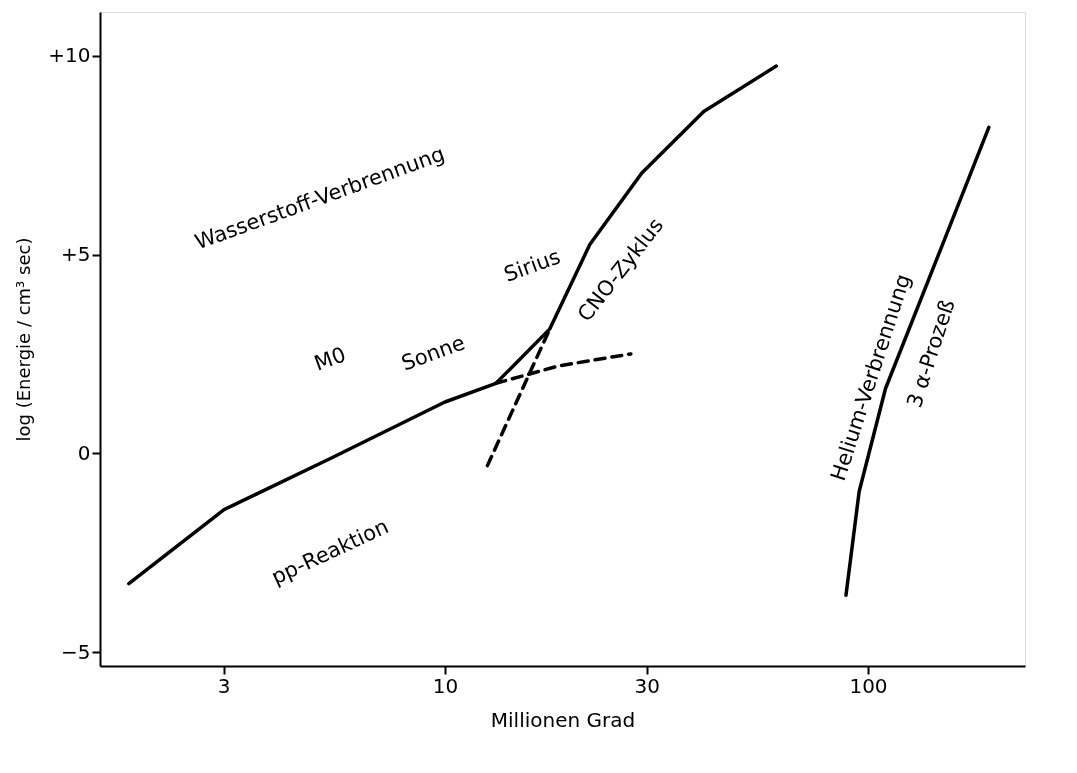  What do you see at coordinates (84, 452) in the screenshot?
I see `y-tick-label: 0` at bounding box center [84, 452].